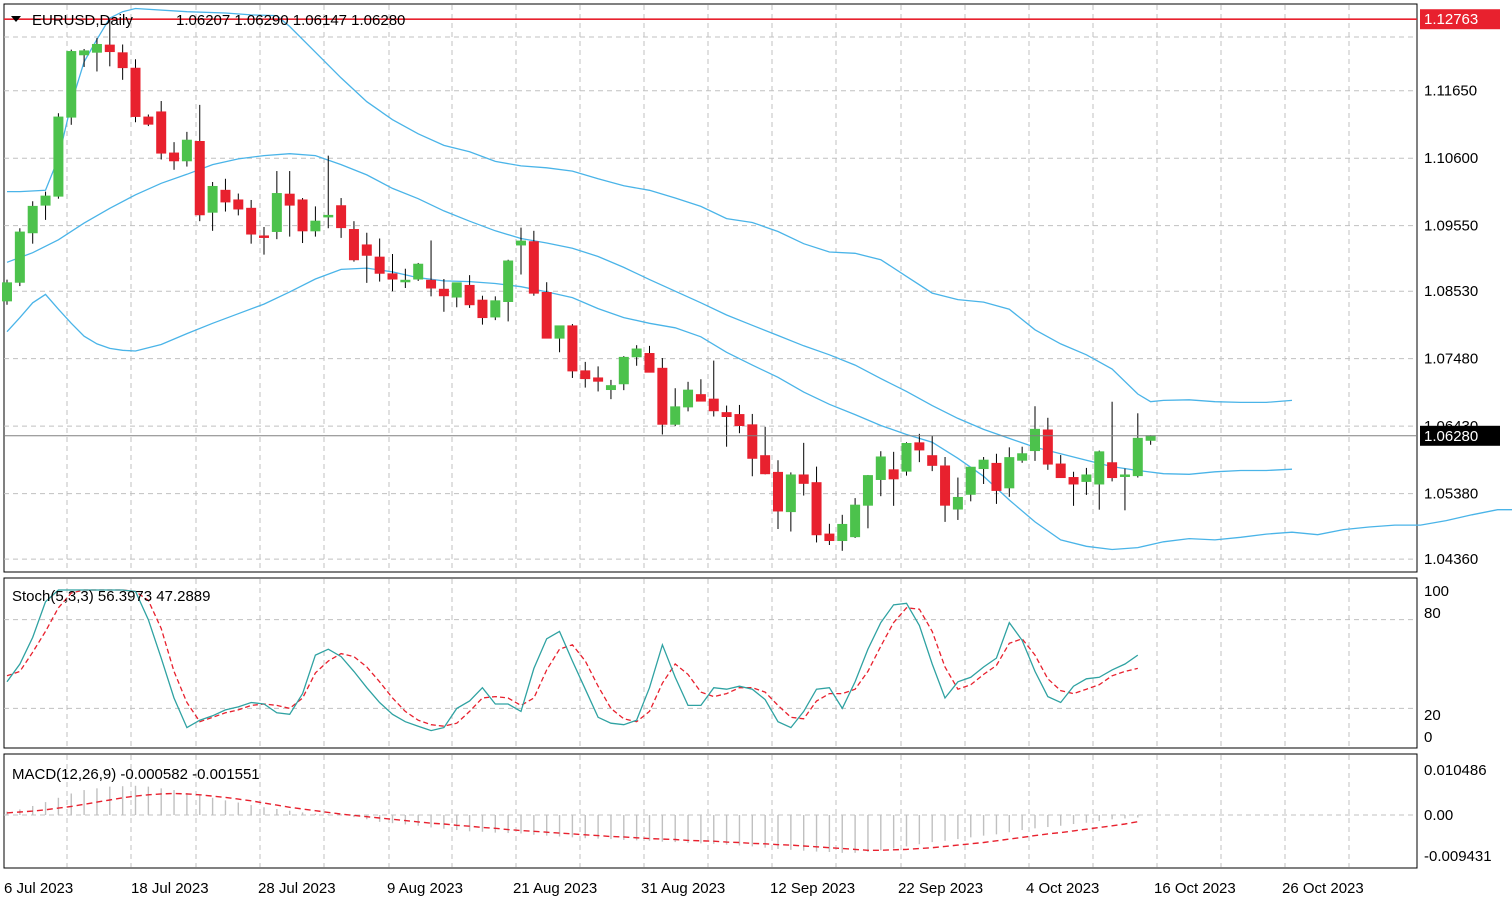 The image size is (1512, 904). What do you see at coordinates (1323, 888) in the screenshot?
I see `date-axis-label: 26 Oct 2023` at bounding box center [1323, 888].